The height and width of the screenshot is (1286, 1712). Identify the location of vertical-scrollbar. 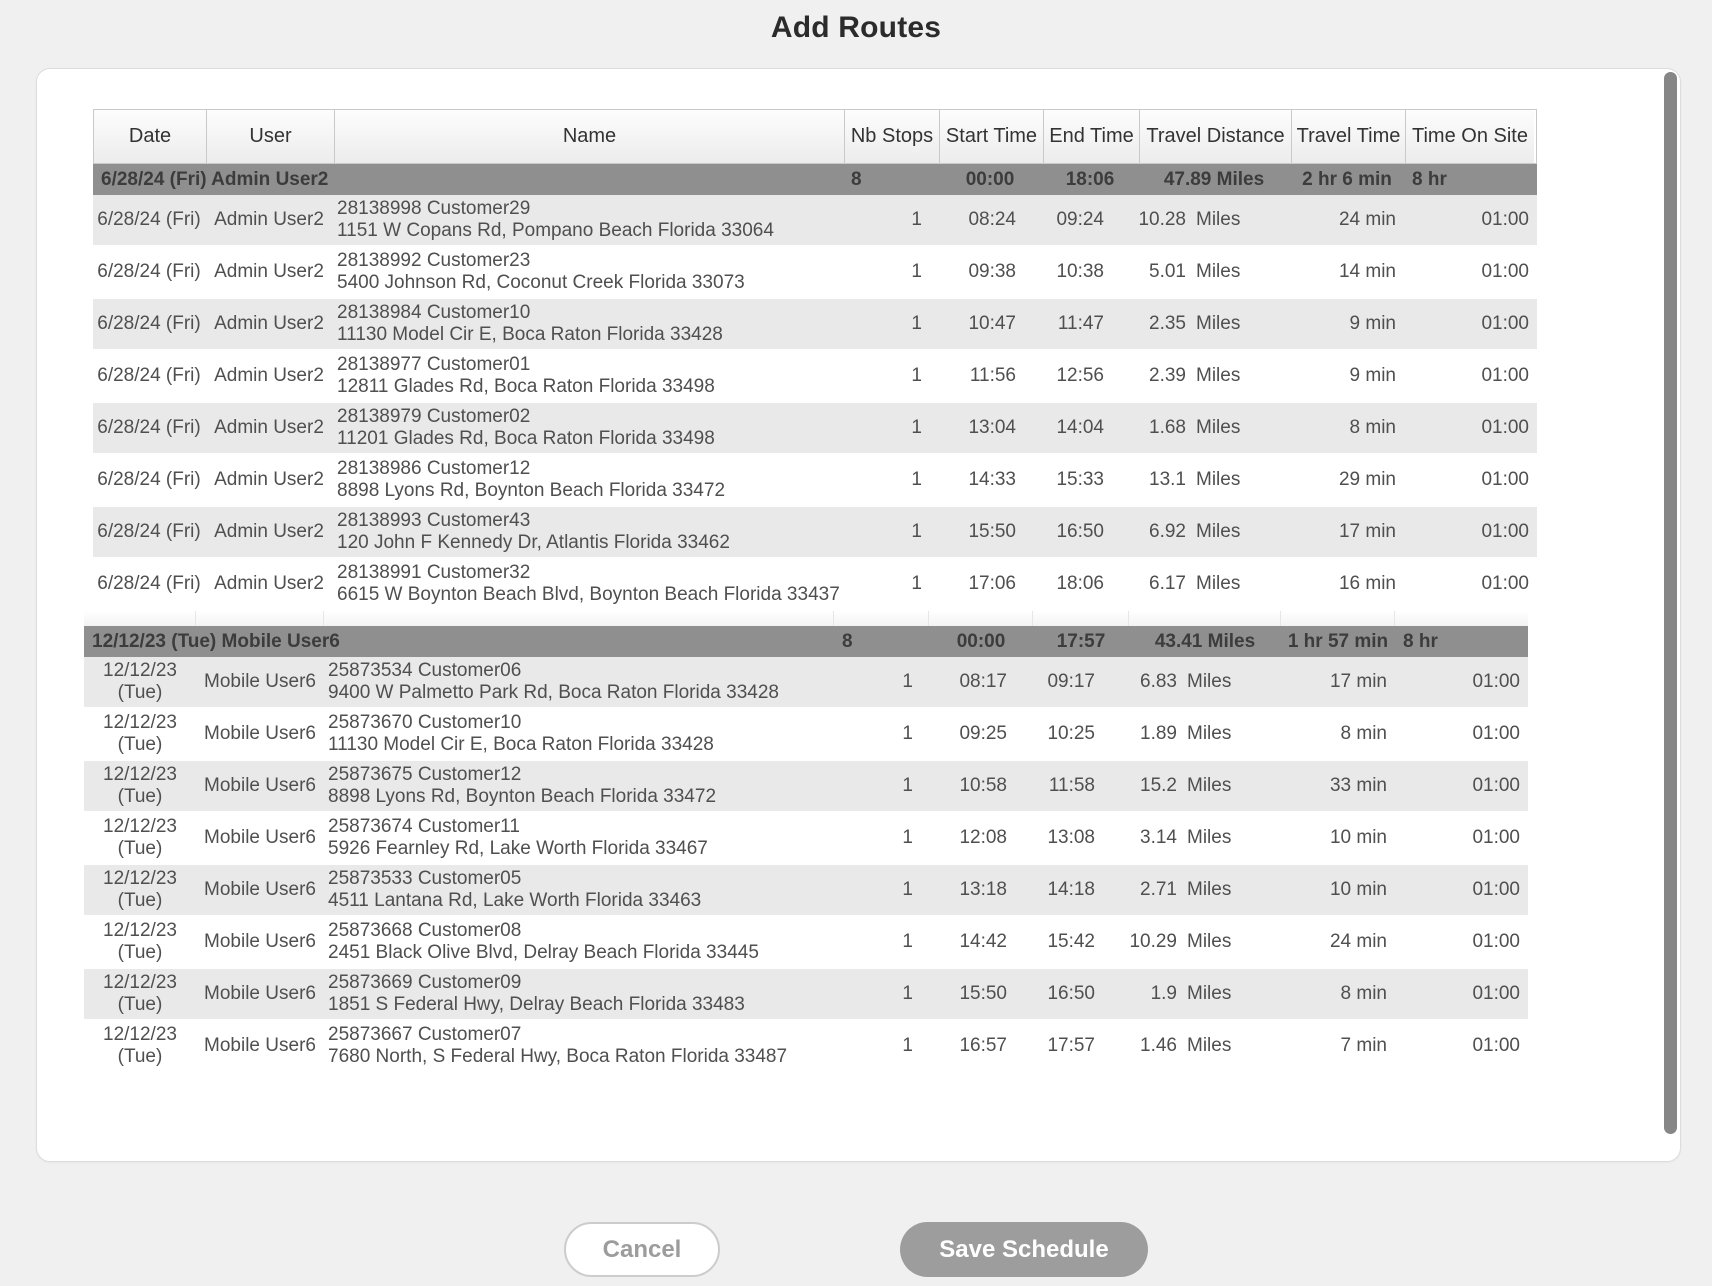
(1670, 603).